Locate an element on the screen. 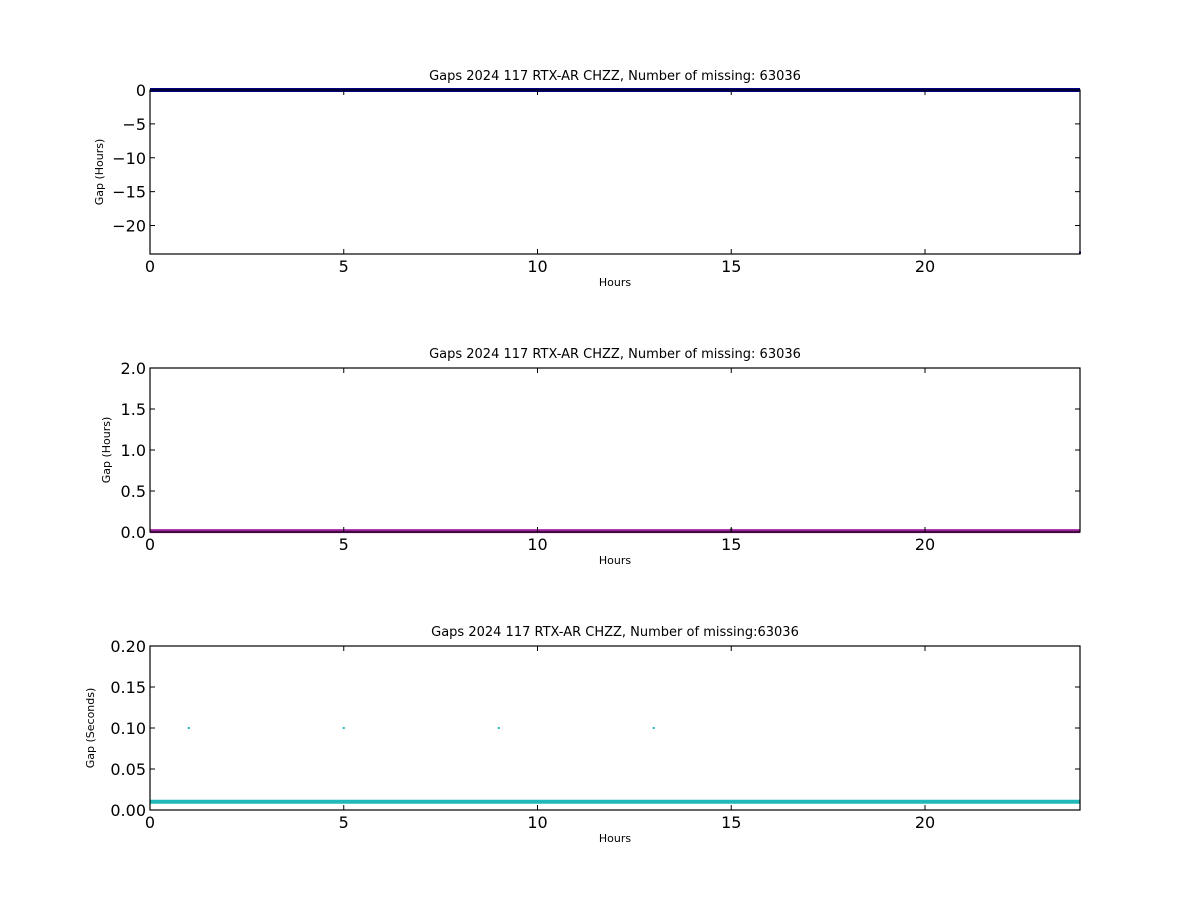 The image size is (1200, 900). panel-2-ylabel: Gap (Hours) is located at coordinates (106, 450).